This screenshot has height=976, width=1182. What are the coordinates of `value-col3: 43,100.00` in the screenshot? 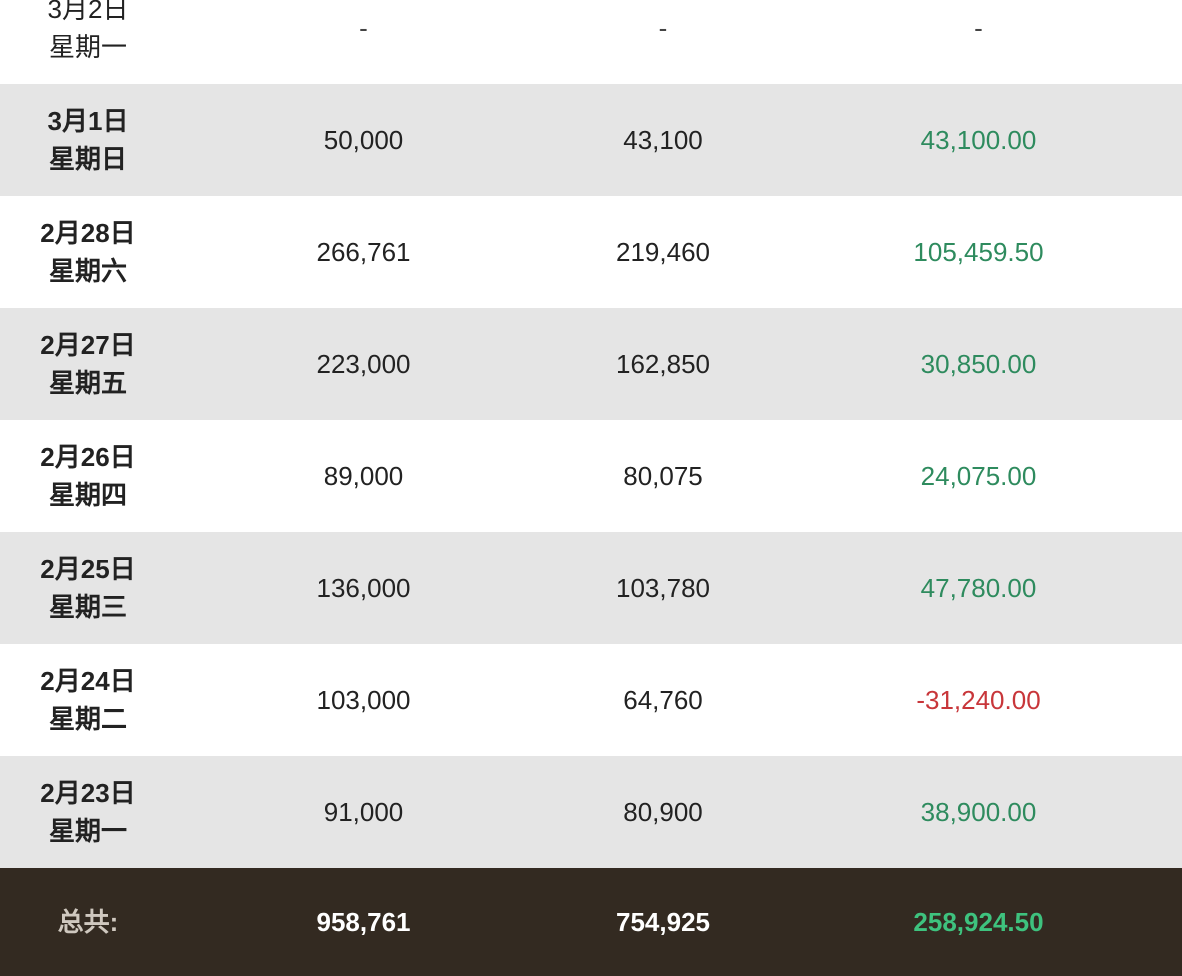 It's located at (978, 139).